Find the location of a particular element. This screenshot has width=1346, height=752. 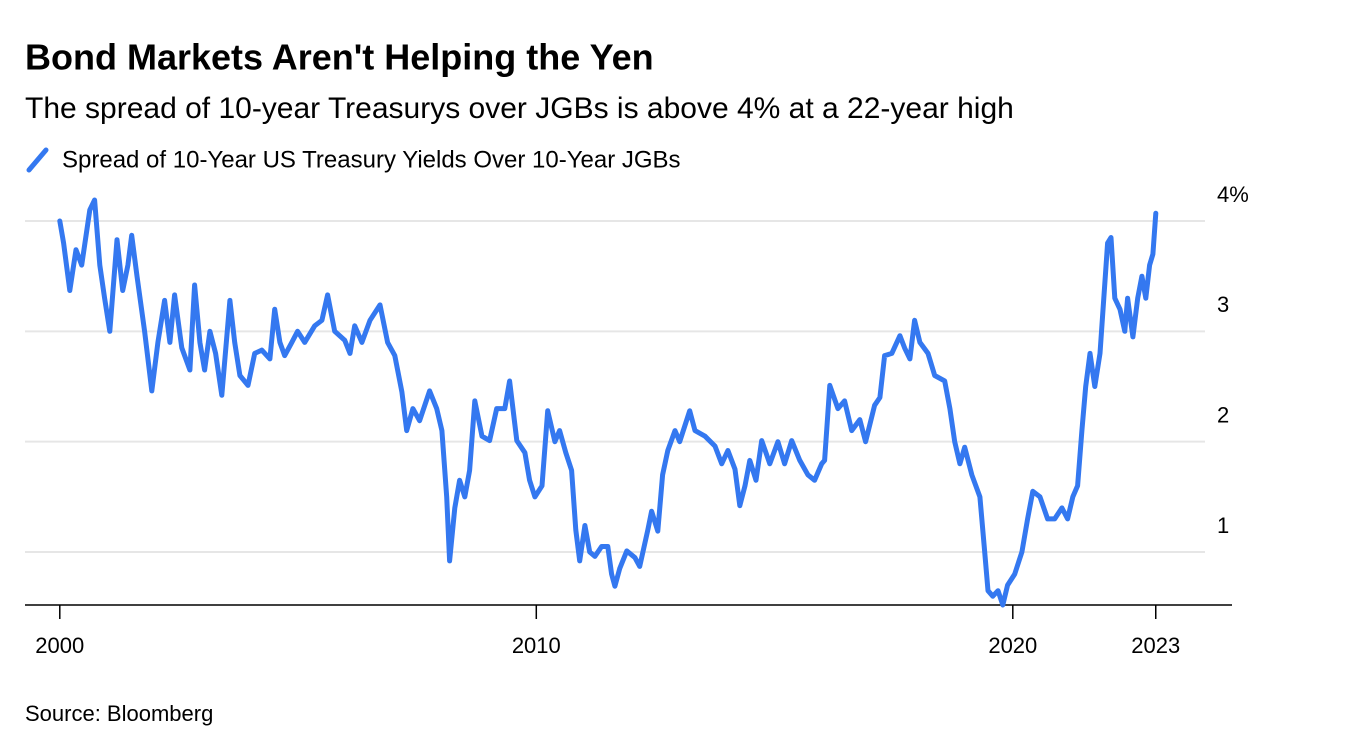

chart-title: Bond Markets Aren't Helping the Yen is located at coordinates (339, 57).